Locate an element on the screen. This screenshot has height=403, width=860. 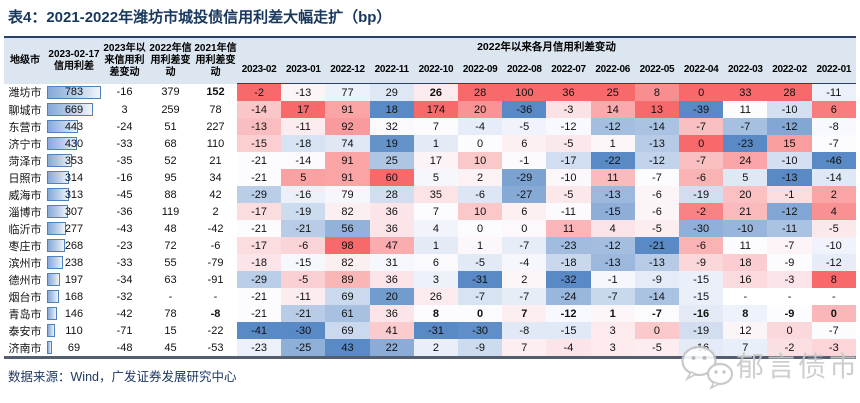
spread-change-cell: -36 is located at coordinates (524, 109).